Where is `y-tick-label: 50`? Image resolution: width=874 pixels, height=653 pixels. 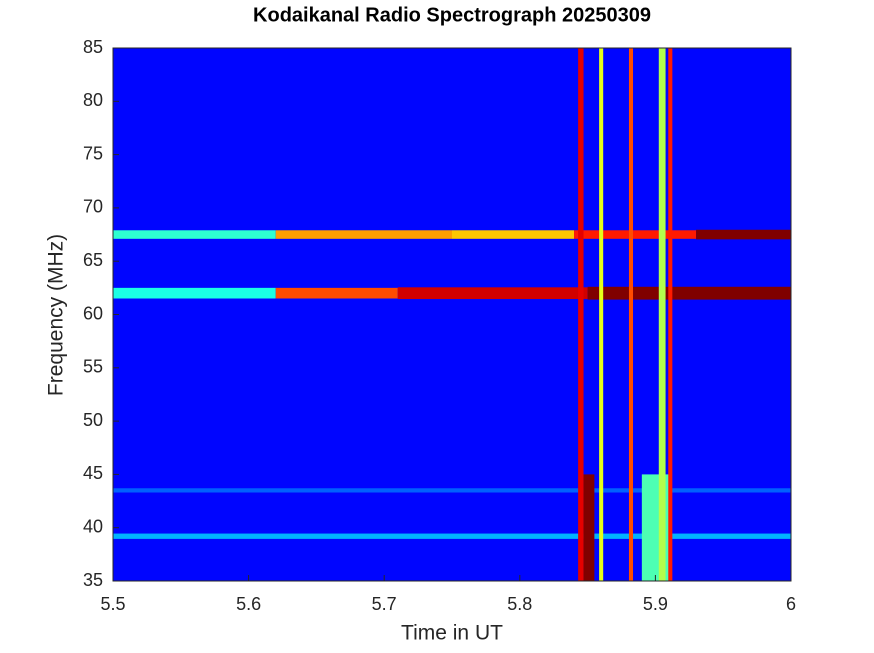
y-tick-label: 50 is located at coordinates (93, 420).